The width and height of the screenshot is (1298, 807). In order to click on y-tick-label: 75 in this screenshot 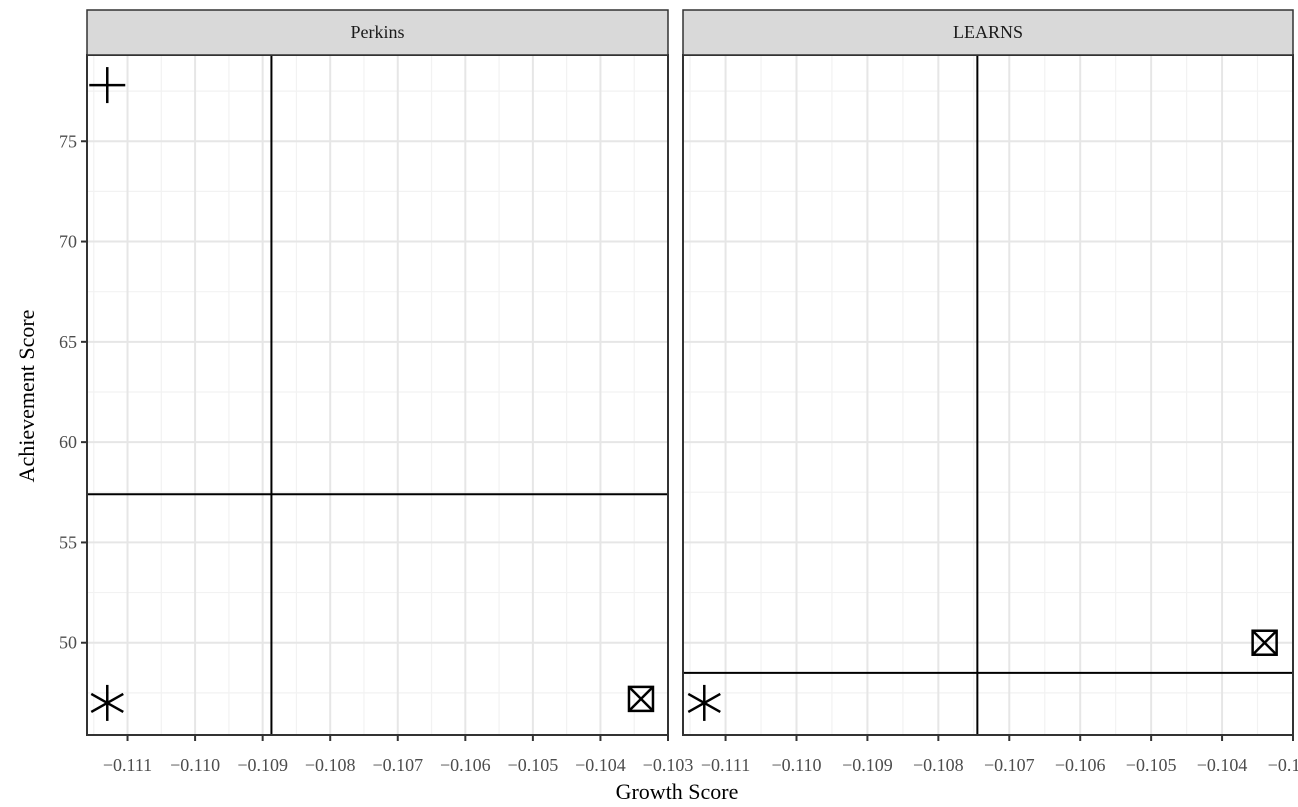, I will do `click(68, 141)`.